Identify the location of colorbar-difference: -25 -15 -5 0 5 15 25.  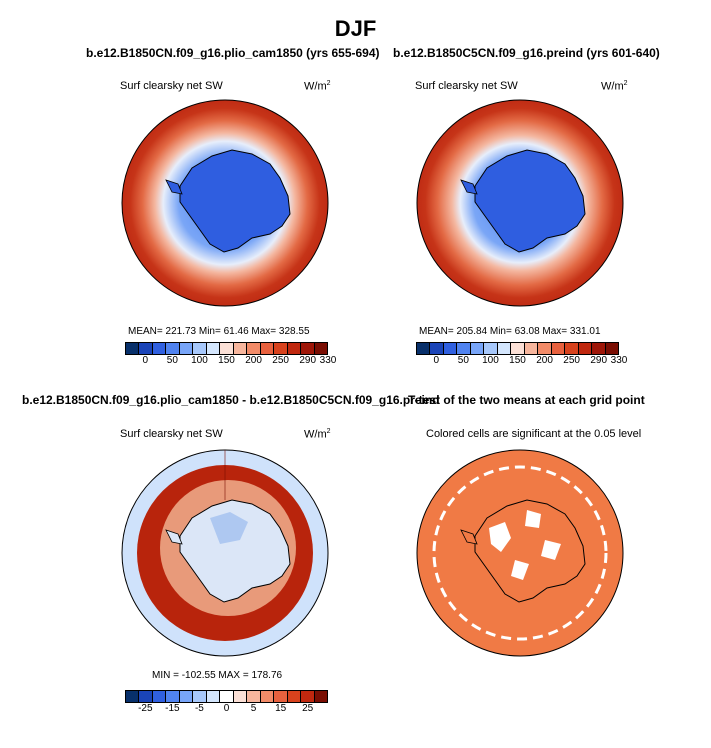
(226, 703).